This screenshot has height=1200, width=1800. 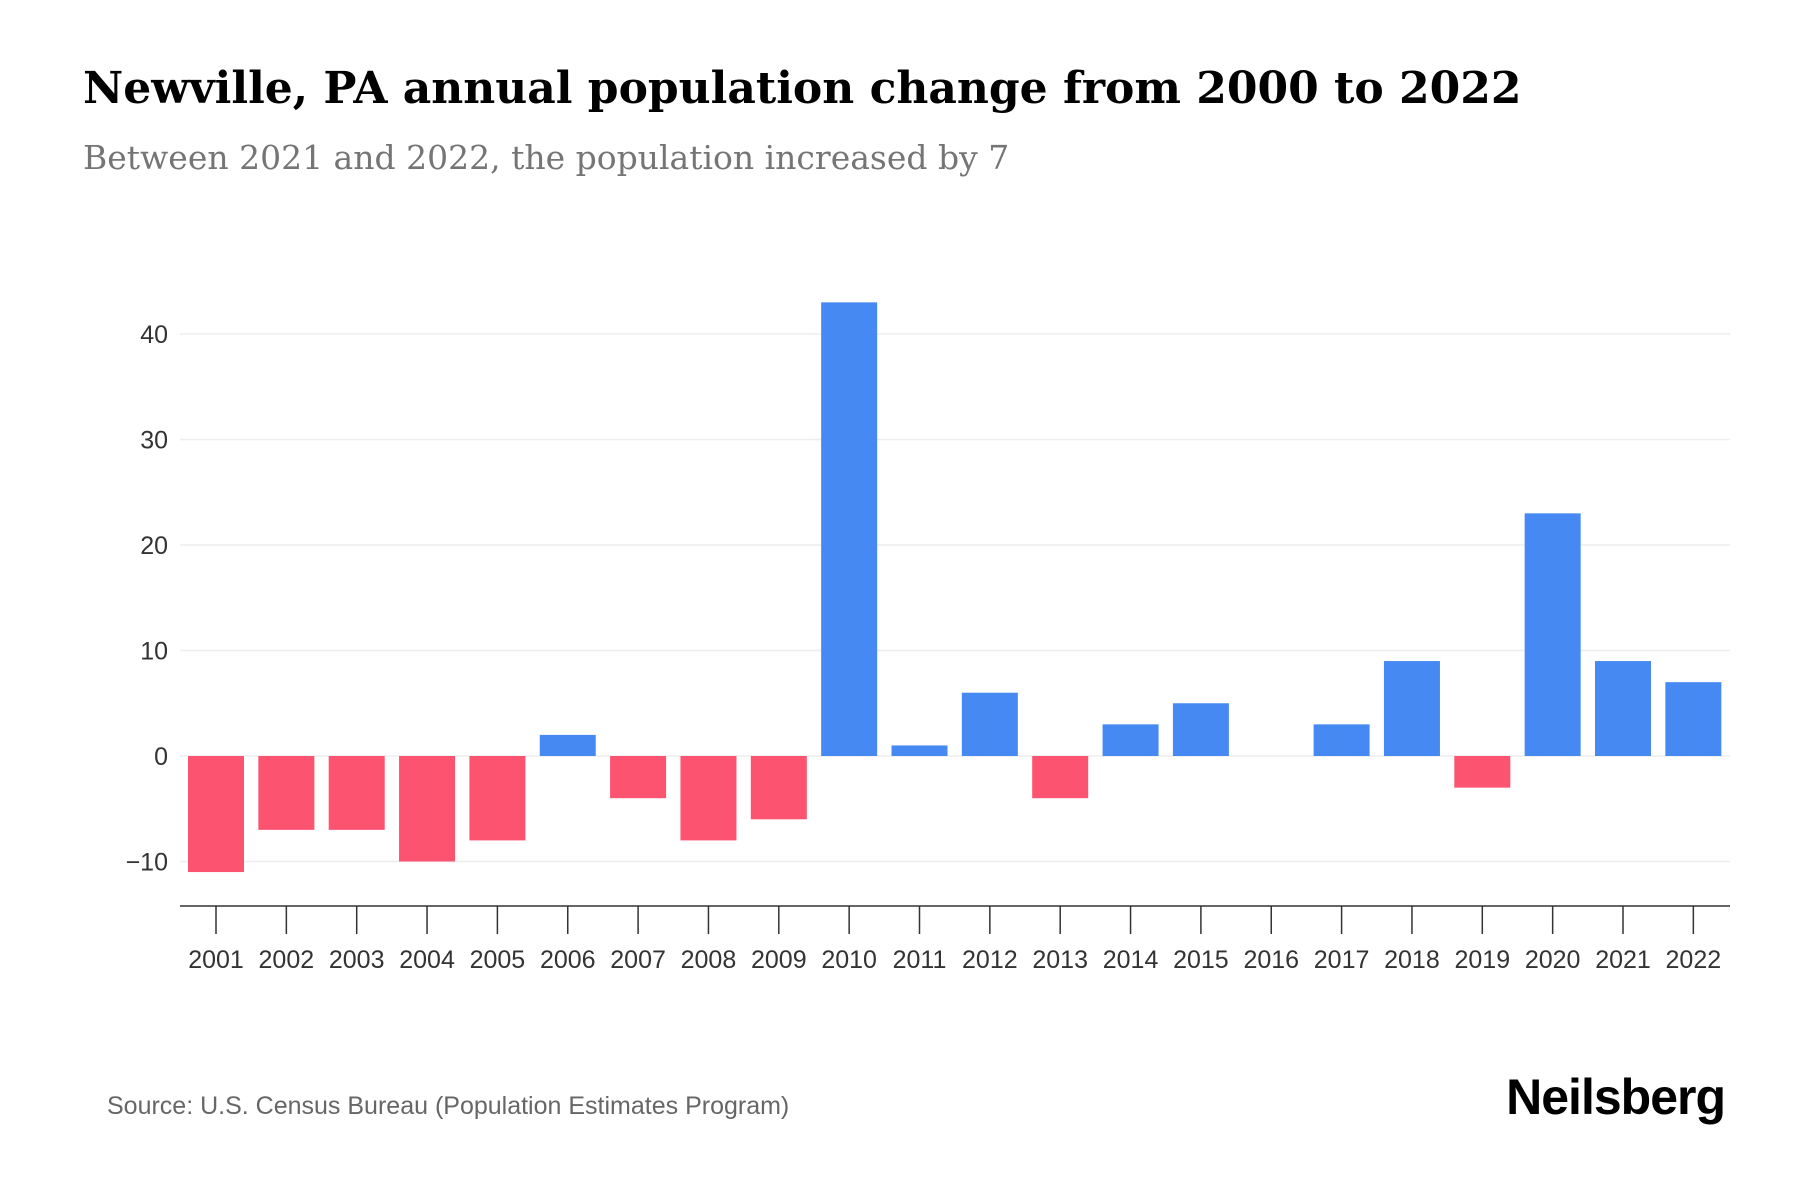 I want to click on bar-2007, so click(x=638, y=777).